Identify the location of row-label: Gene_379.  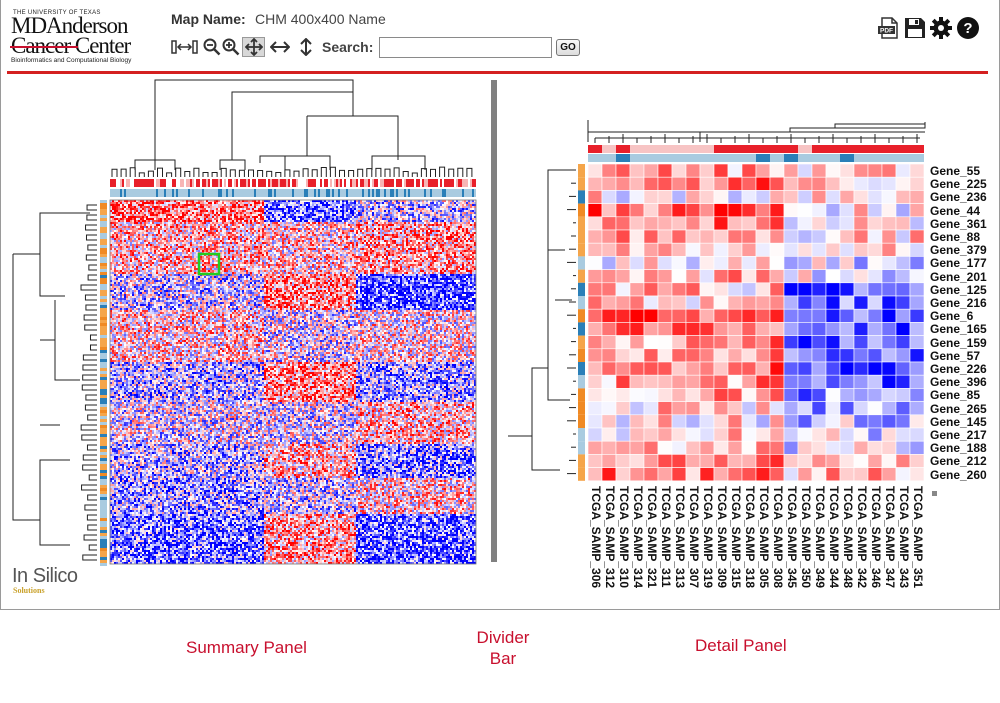
(958, 250).